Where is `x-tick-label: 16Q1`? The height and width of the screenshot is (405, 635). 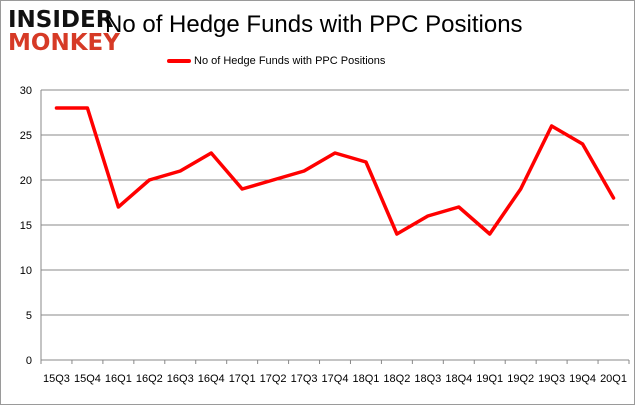 x-tick-label: 16Q1 is located at coordinates (118, 379).